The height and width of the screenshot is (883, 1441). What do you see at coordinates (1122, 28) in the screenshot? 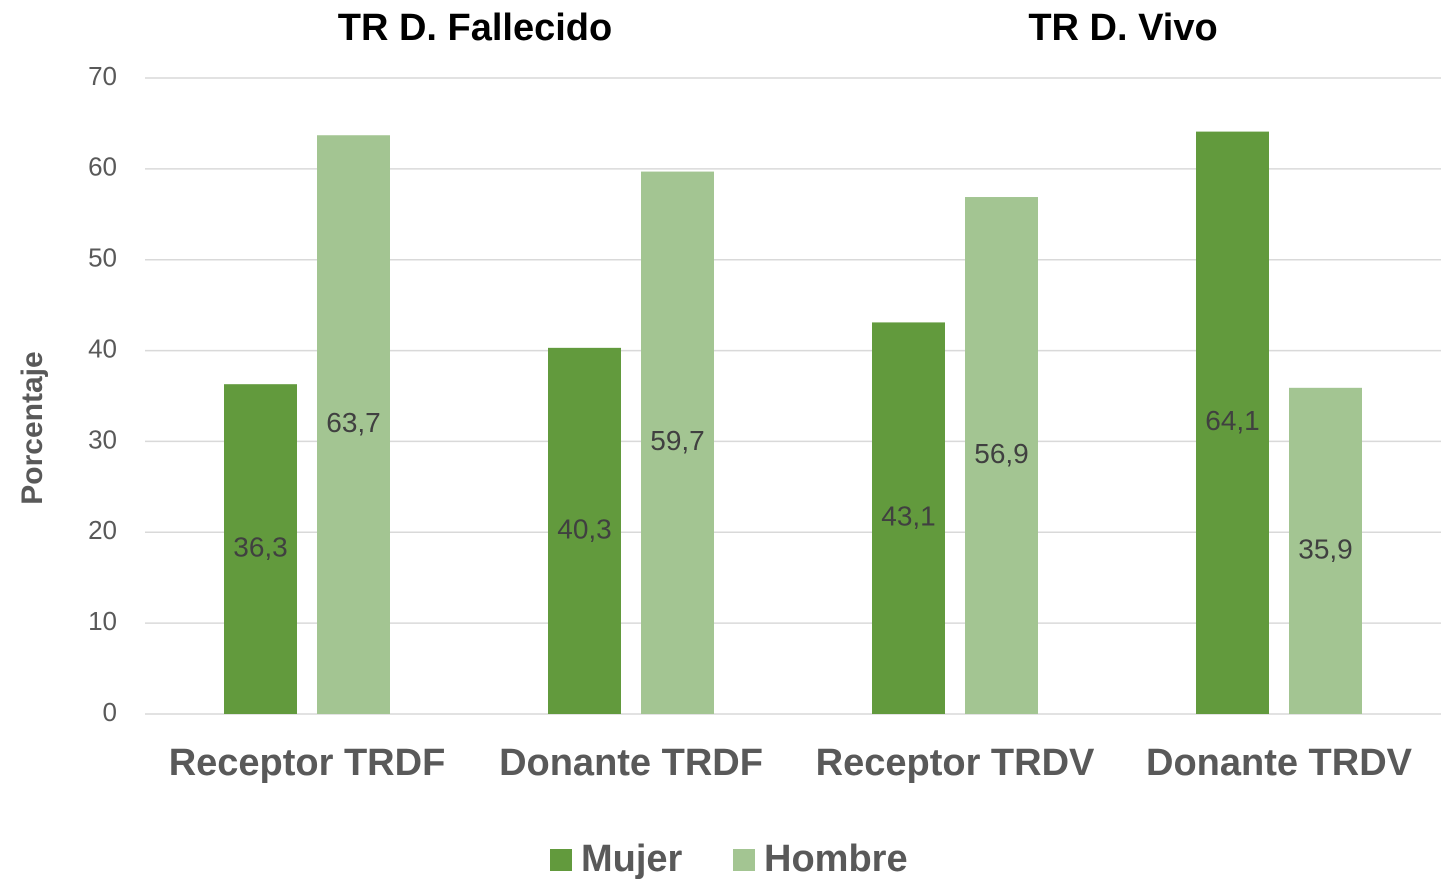
I see `group-label: TR D. Vivo` at bounding box center [1122, 28].